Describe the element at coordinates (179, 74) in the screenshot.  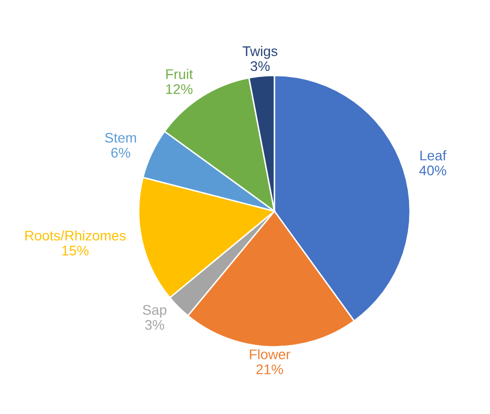
I see `slice-label: Fruit` at that location.